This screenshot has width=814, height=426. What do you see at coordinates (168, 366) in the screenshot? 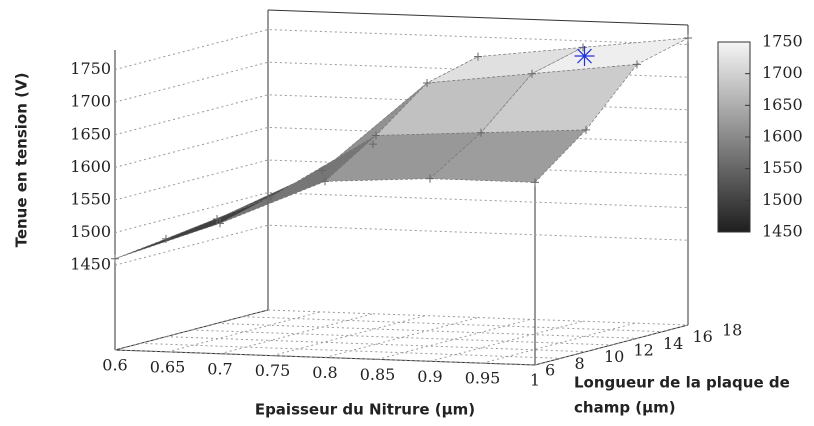
I see `x-tick-label: 0.65` at bounding box center [168, 366].